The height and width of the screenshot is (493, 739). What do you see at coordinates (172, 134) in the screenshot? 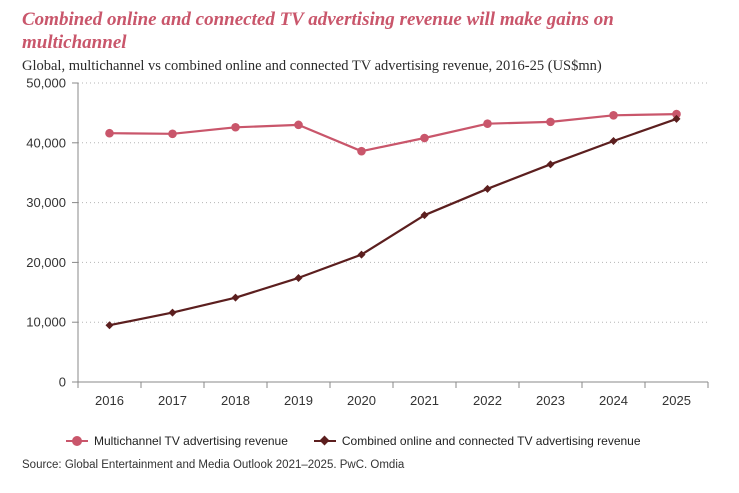
I see `data-point-0-2017` at bounding box center [172, 134].